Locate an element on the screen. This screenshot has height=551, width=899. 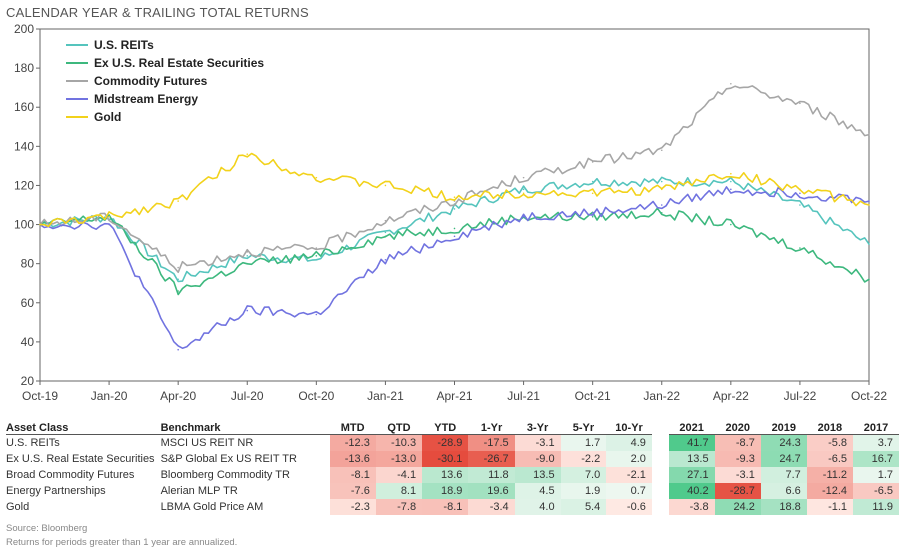
return-cell: -3.4 is located at coordinates (491, 507).